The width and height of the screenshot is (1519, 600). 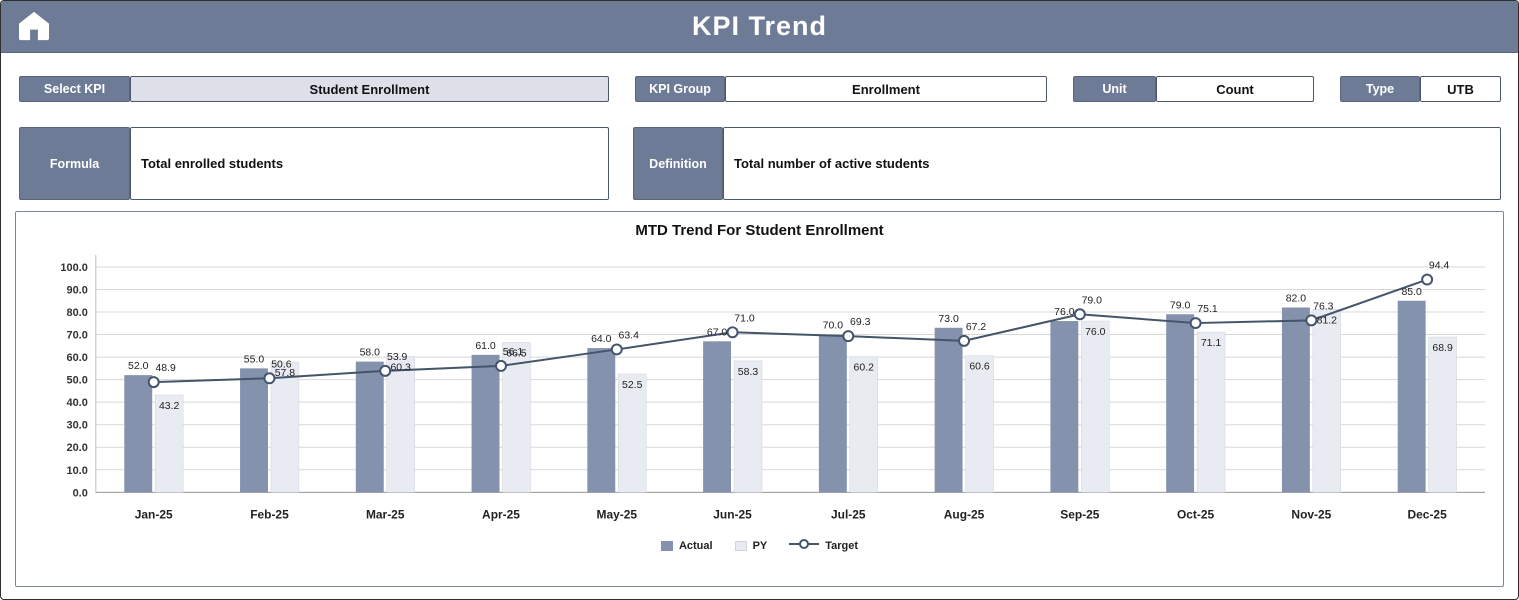 What do you see at coordinates (864, 368) in the screenshot?
I see `svg-text: 60.2` at bounding box center [864, 368].